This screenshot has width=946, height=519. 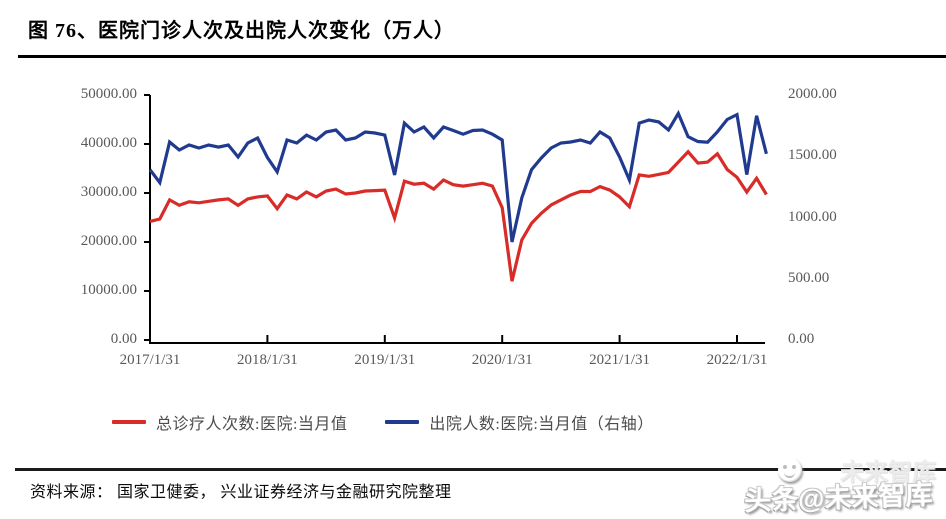 I want to click on figure-title: 图 76、医院门诊人次及出院人次变化（万人）, so click(x=241, y=31).